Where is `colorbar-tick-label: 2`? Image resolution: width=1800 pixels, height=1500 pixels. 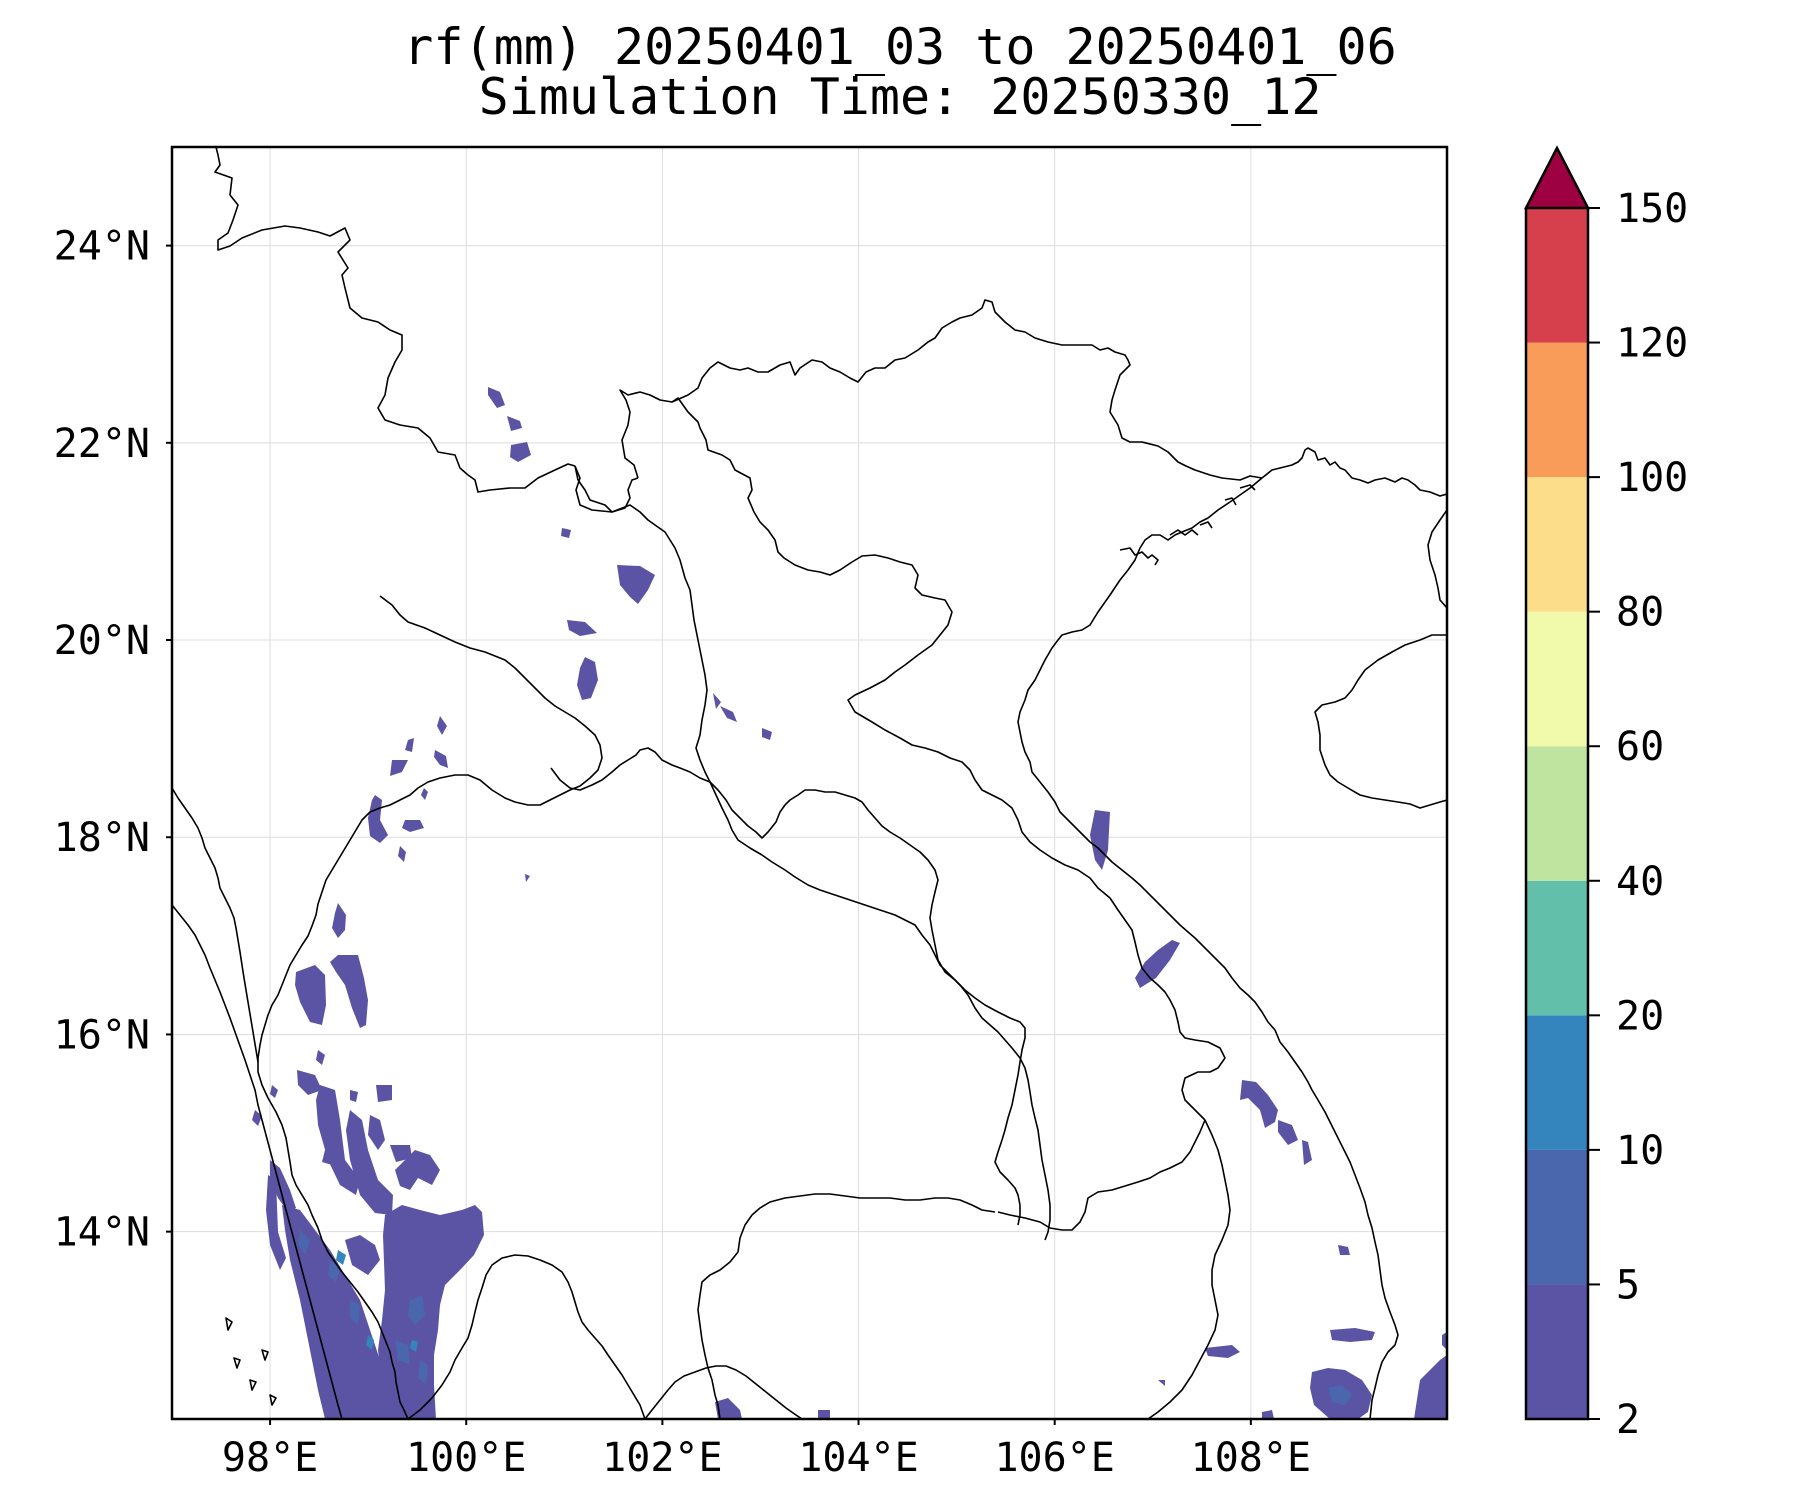
colorbar-tick-label: 2 is located at coordinates (1628, 1420).